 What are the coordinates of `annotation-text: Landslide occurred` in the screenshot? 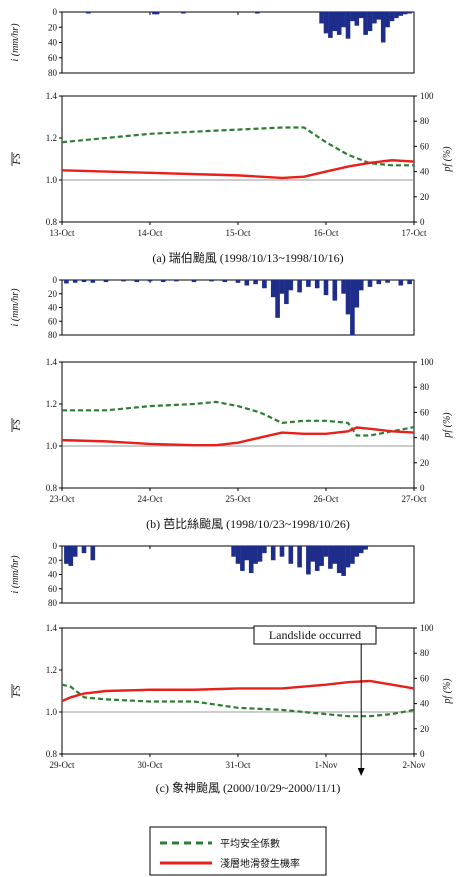 It's located at (315, 635).